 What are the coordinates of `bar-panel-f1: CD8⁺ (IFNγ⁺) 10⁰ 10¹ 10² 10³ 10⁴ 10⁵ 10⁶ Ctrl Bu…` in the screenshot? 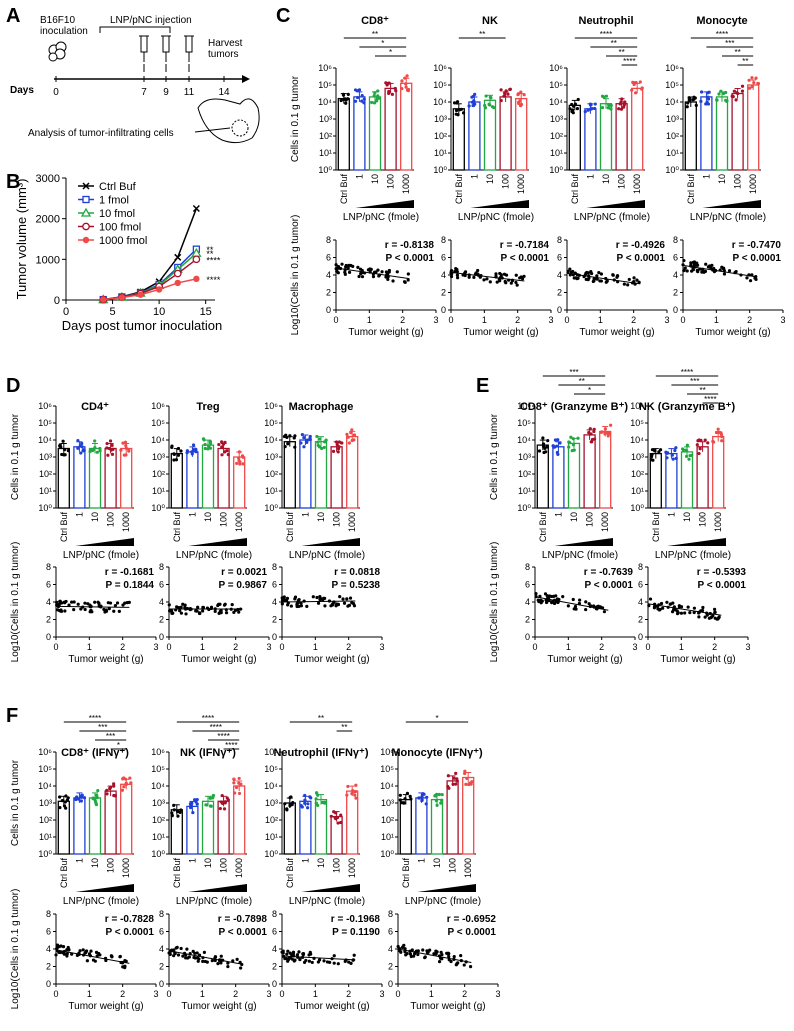 It's located at (88, 810).